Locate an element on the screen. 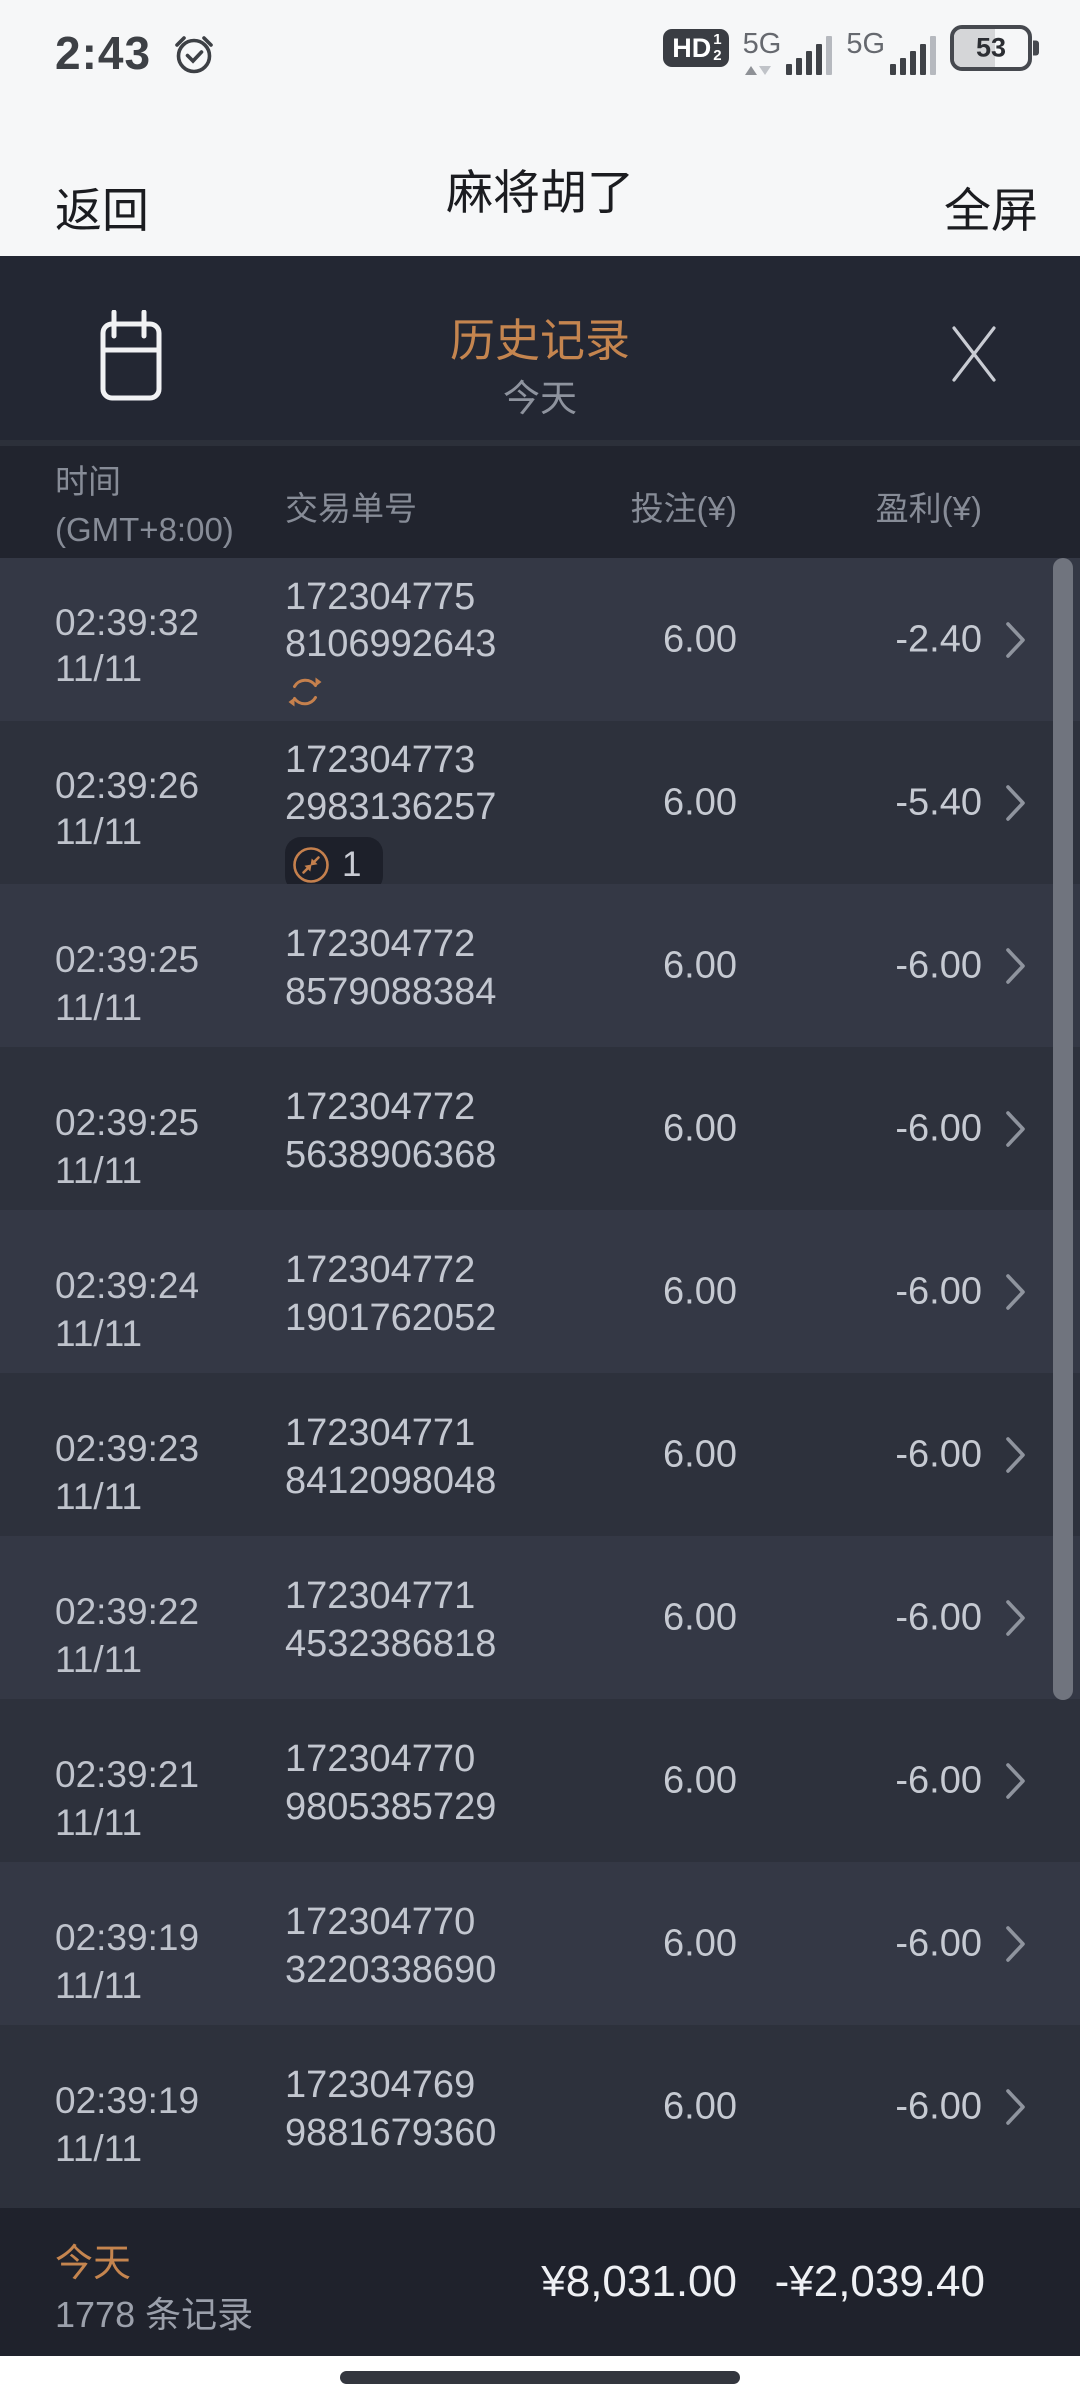 The image size is (1080, 2400). table-row: 02:39:25 11/11 172304772 8579088384 is located at coordinates (540, 965).